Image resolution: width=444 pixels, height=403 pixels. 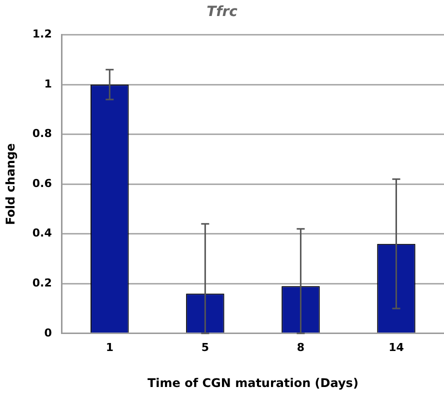 I want to click on y-tick-label: 1, so click(x=48, y=83).